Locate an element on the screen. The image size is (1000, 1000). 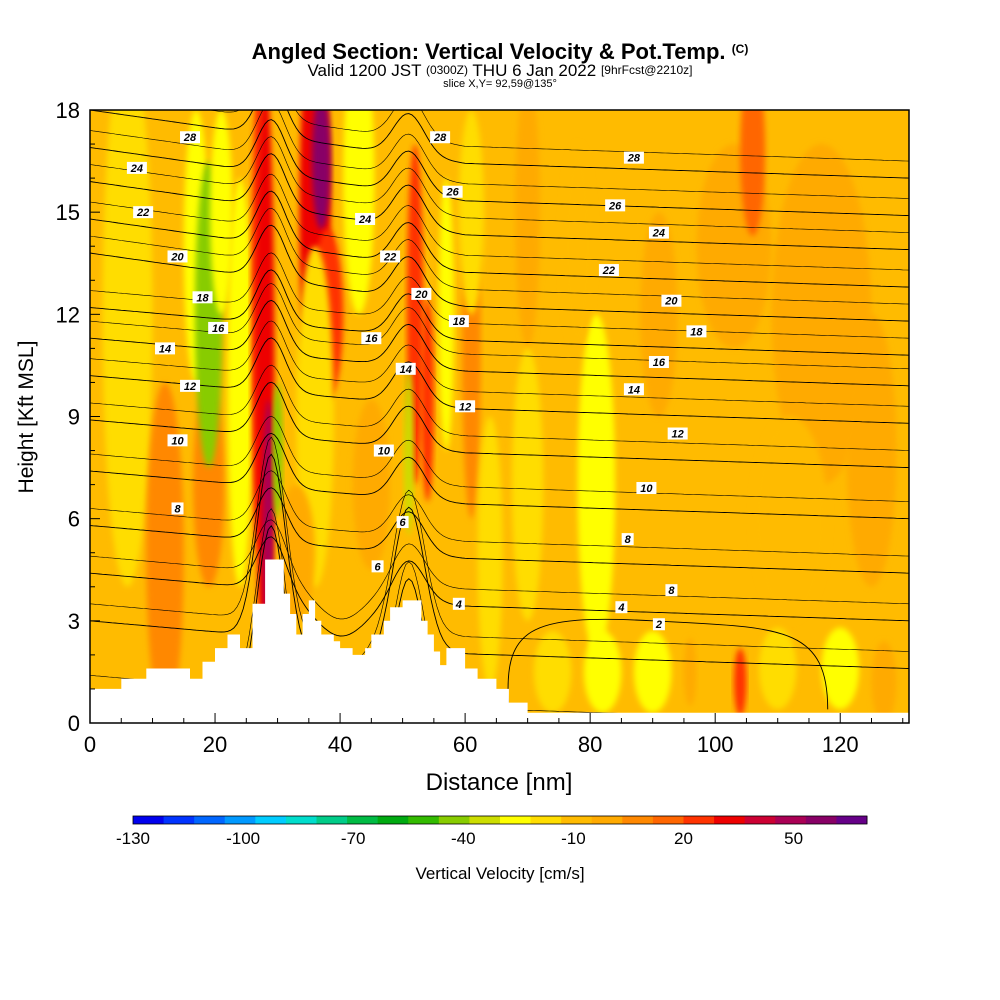
colorbar-frame is located at coordinates (500, 820).